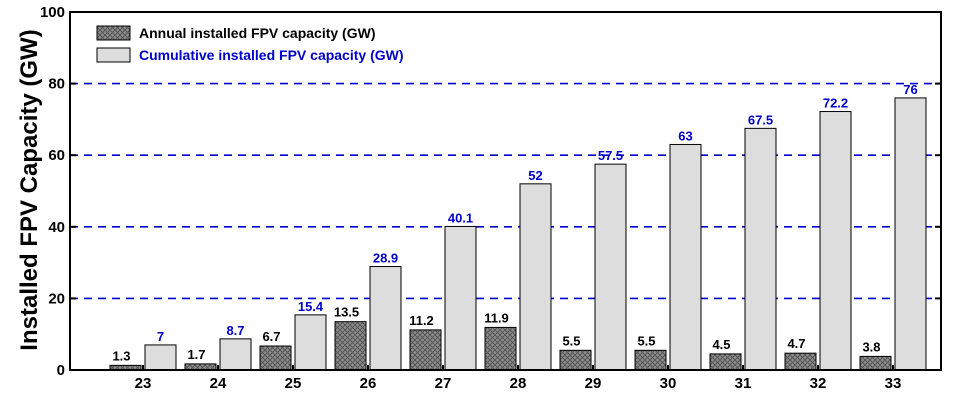  I want to click on cumulative-data-label: 8.7, so click(235, 330).